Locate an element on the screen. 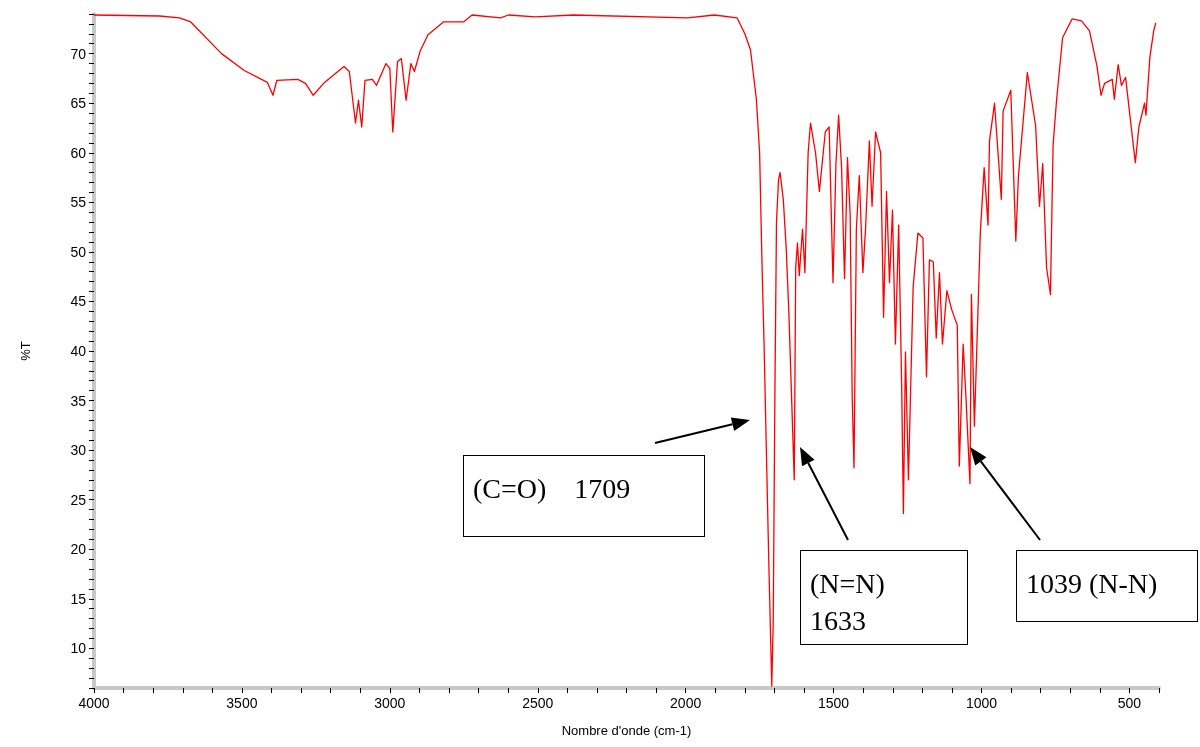 The height and width of the screenshot is (747, 1200). x-tick-label: 500 is located at coordinates (1129, 703).